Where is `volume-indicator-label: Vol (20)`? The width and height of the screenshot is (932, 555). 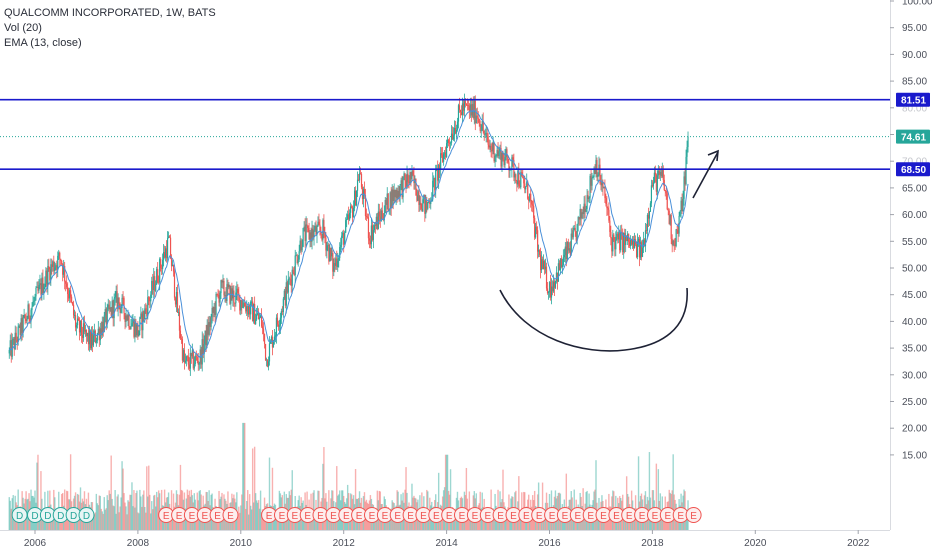 volume-indicator-label: Vol (20) is located at coordinates (23, 28).